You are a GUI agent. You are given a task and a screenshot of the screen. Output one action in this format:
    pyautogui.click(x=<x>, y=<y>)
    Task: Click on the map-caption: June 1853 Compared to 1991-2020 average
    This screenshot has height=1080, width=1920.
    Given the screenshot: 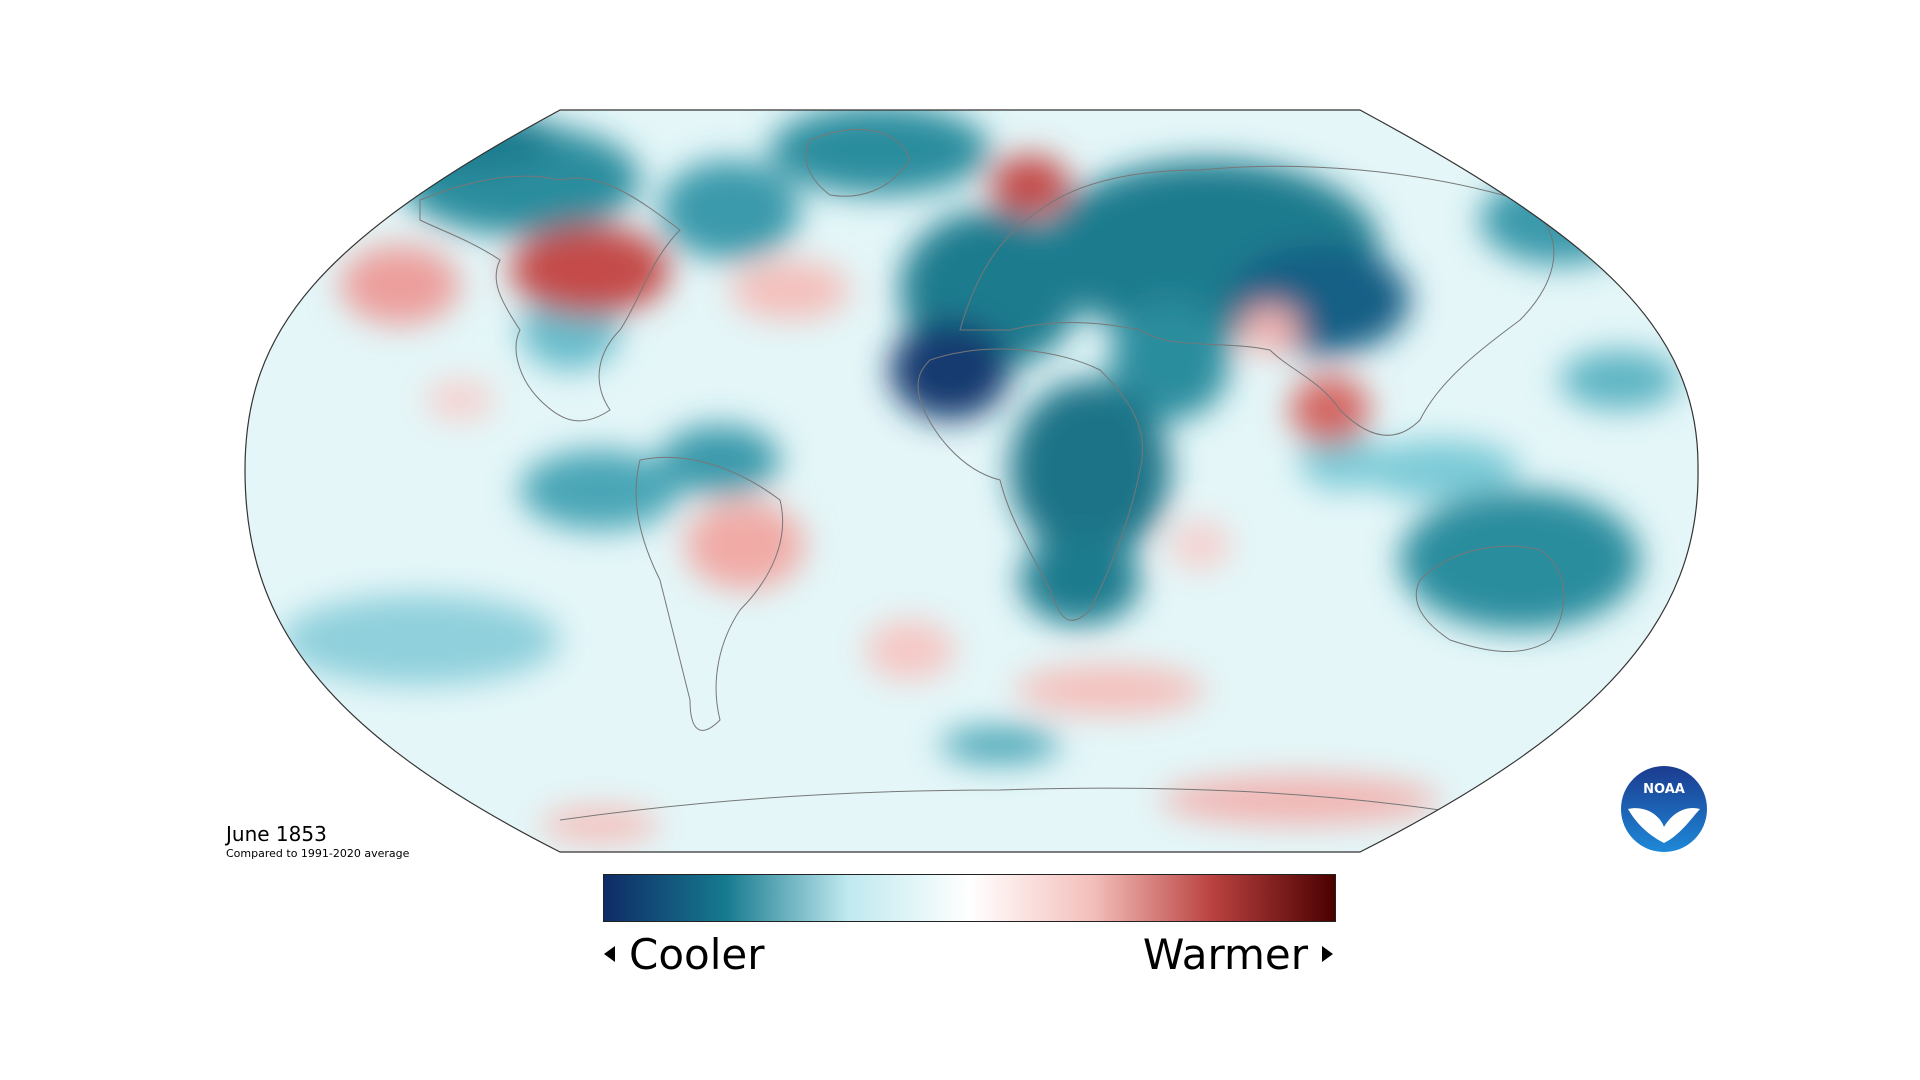 What is the action you would take?
    pyautogui.click(x=317, y=842)
    